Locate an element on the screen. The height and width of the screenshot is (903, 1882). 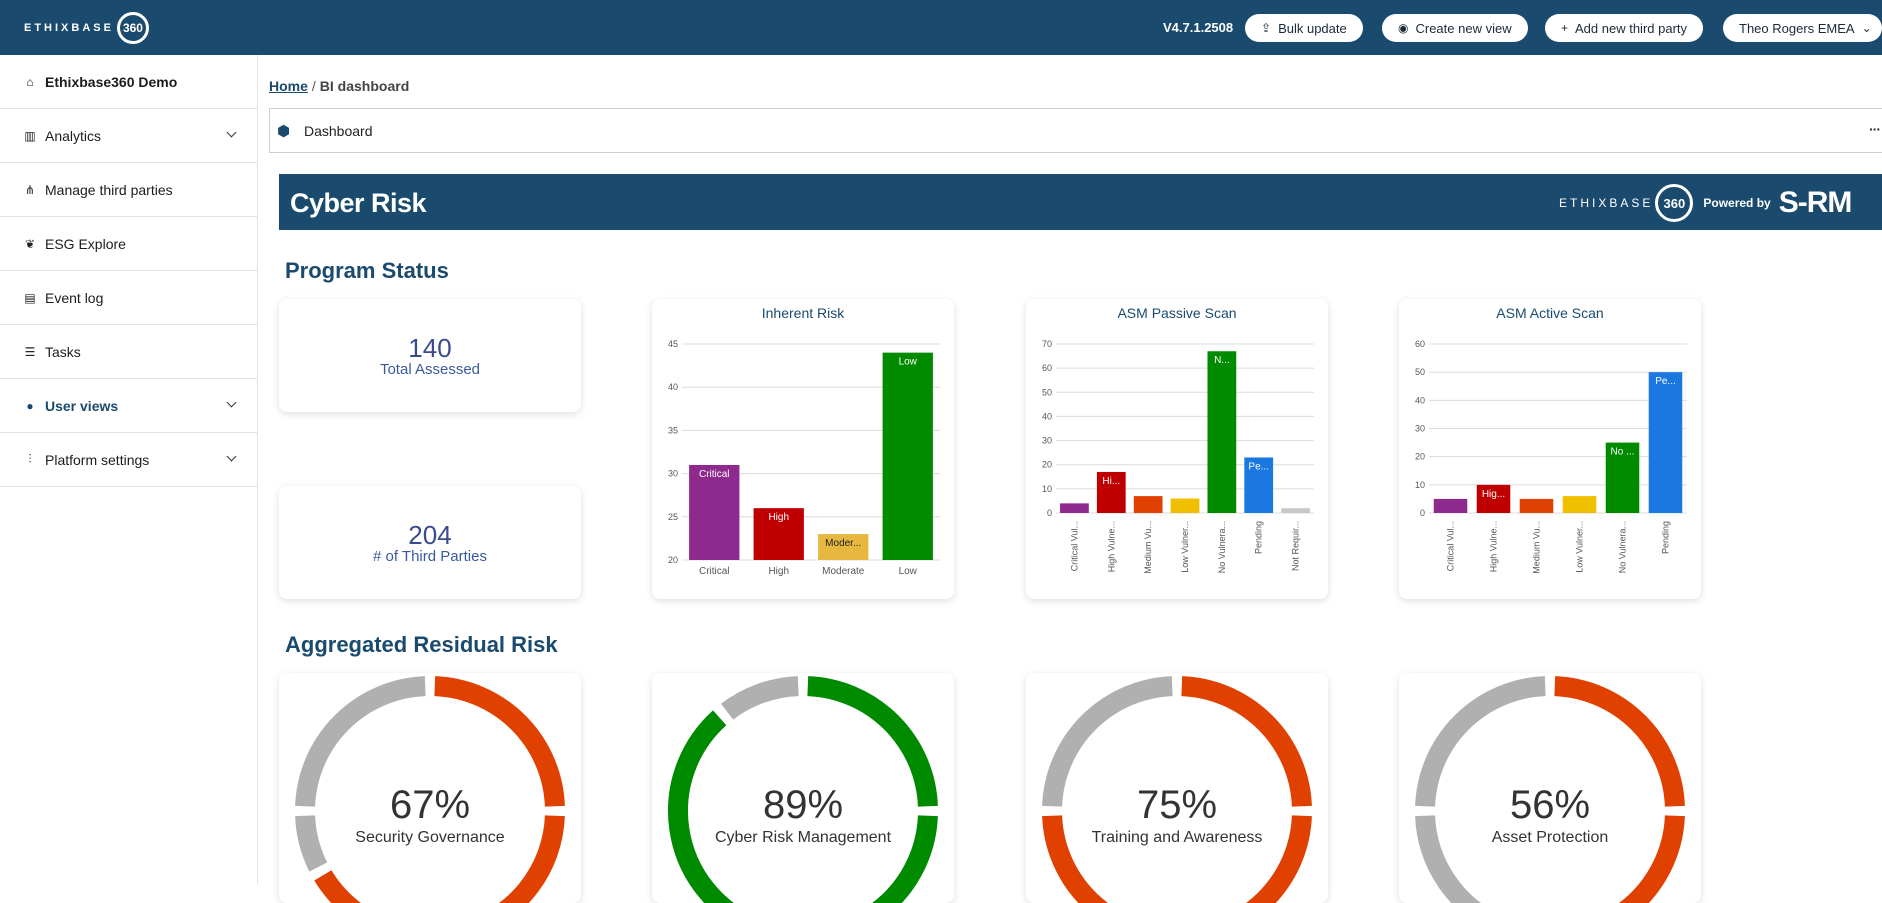
eye-icon: ◉ is located at coordinates (1403, 28).